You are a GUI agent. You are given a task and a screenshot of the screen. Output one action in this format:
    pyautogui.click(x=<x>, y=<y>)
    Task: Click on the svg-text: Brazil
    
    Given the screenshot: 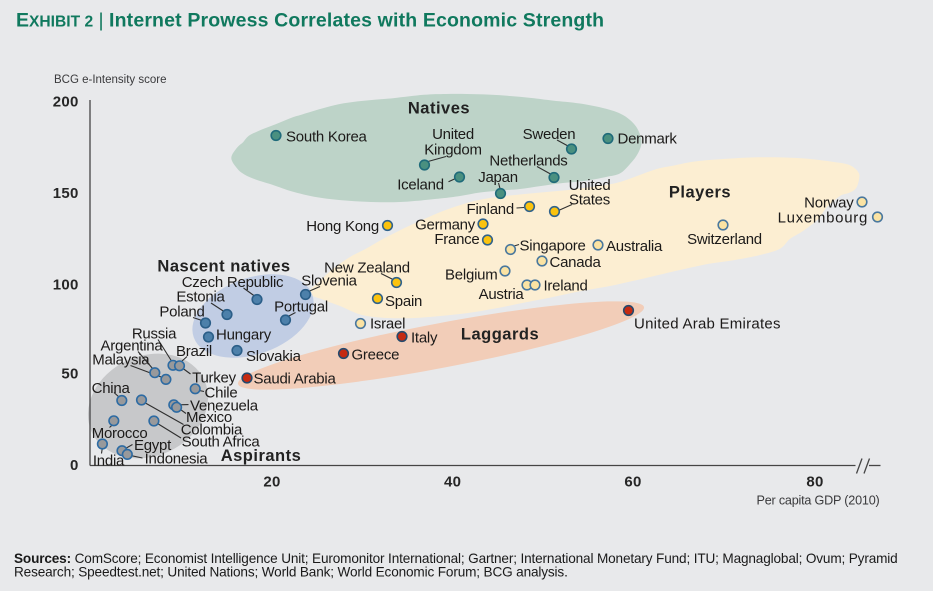 What is the action you would take?
    pyautogui.click(x=194, y=351)
    